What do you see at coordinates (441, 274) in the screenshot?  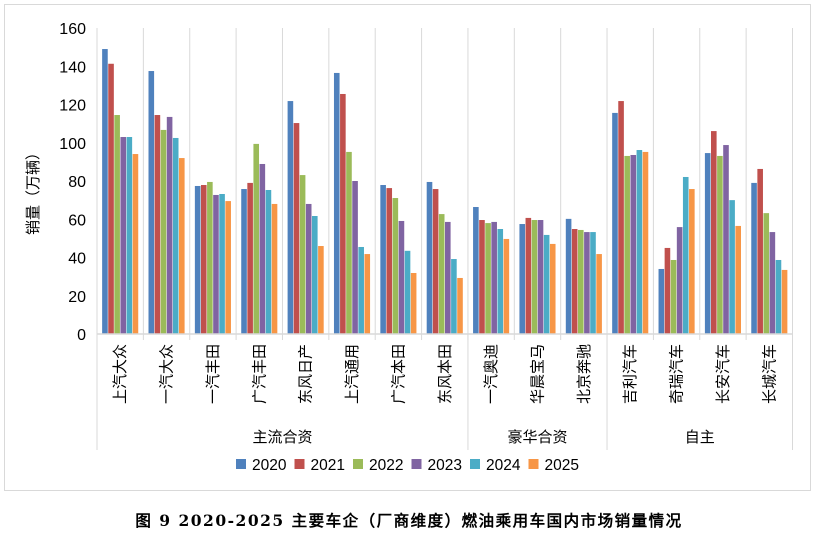 I see `bar-2022-东风本田` at bounding box center [441, 274].